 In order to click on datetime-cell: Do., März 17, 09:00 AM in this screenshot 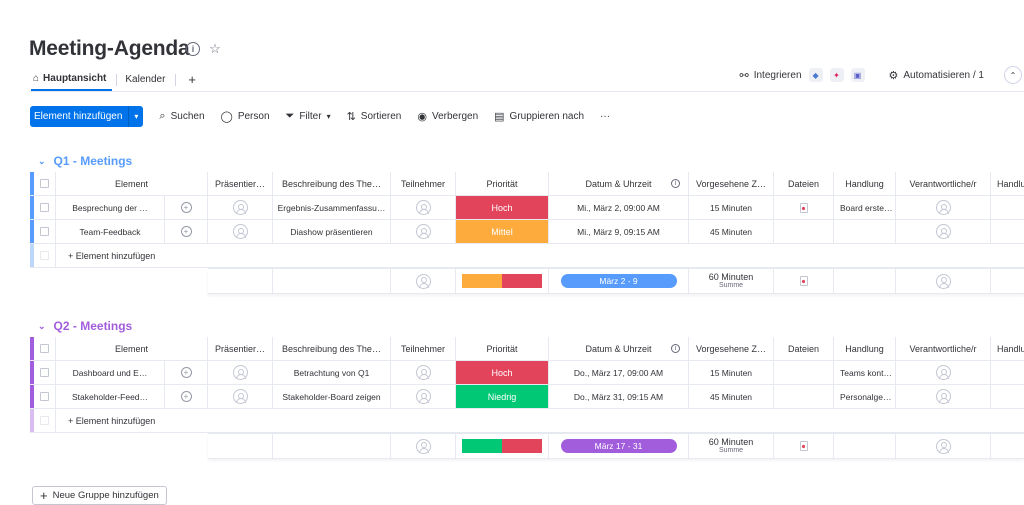, I will do `click(619, 372)`.